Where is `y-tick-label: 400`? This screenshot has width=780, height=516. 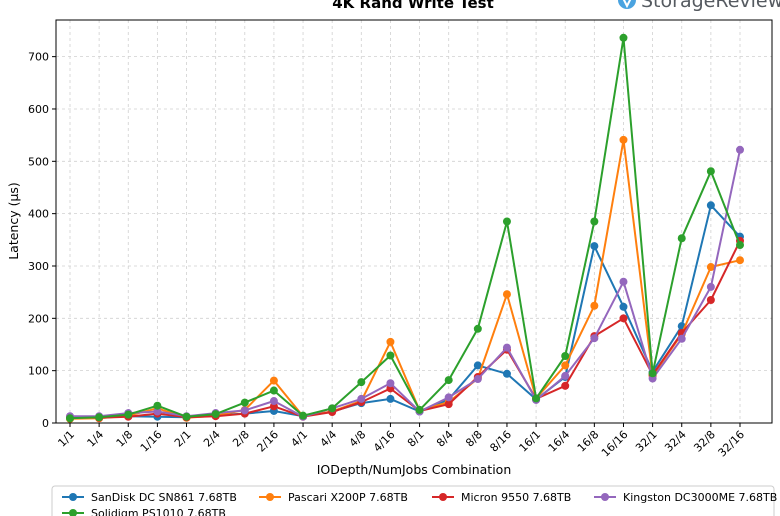 y-tick-label: 400 is located at coordinates (38, 214).